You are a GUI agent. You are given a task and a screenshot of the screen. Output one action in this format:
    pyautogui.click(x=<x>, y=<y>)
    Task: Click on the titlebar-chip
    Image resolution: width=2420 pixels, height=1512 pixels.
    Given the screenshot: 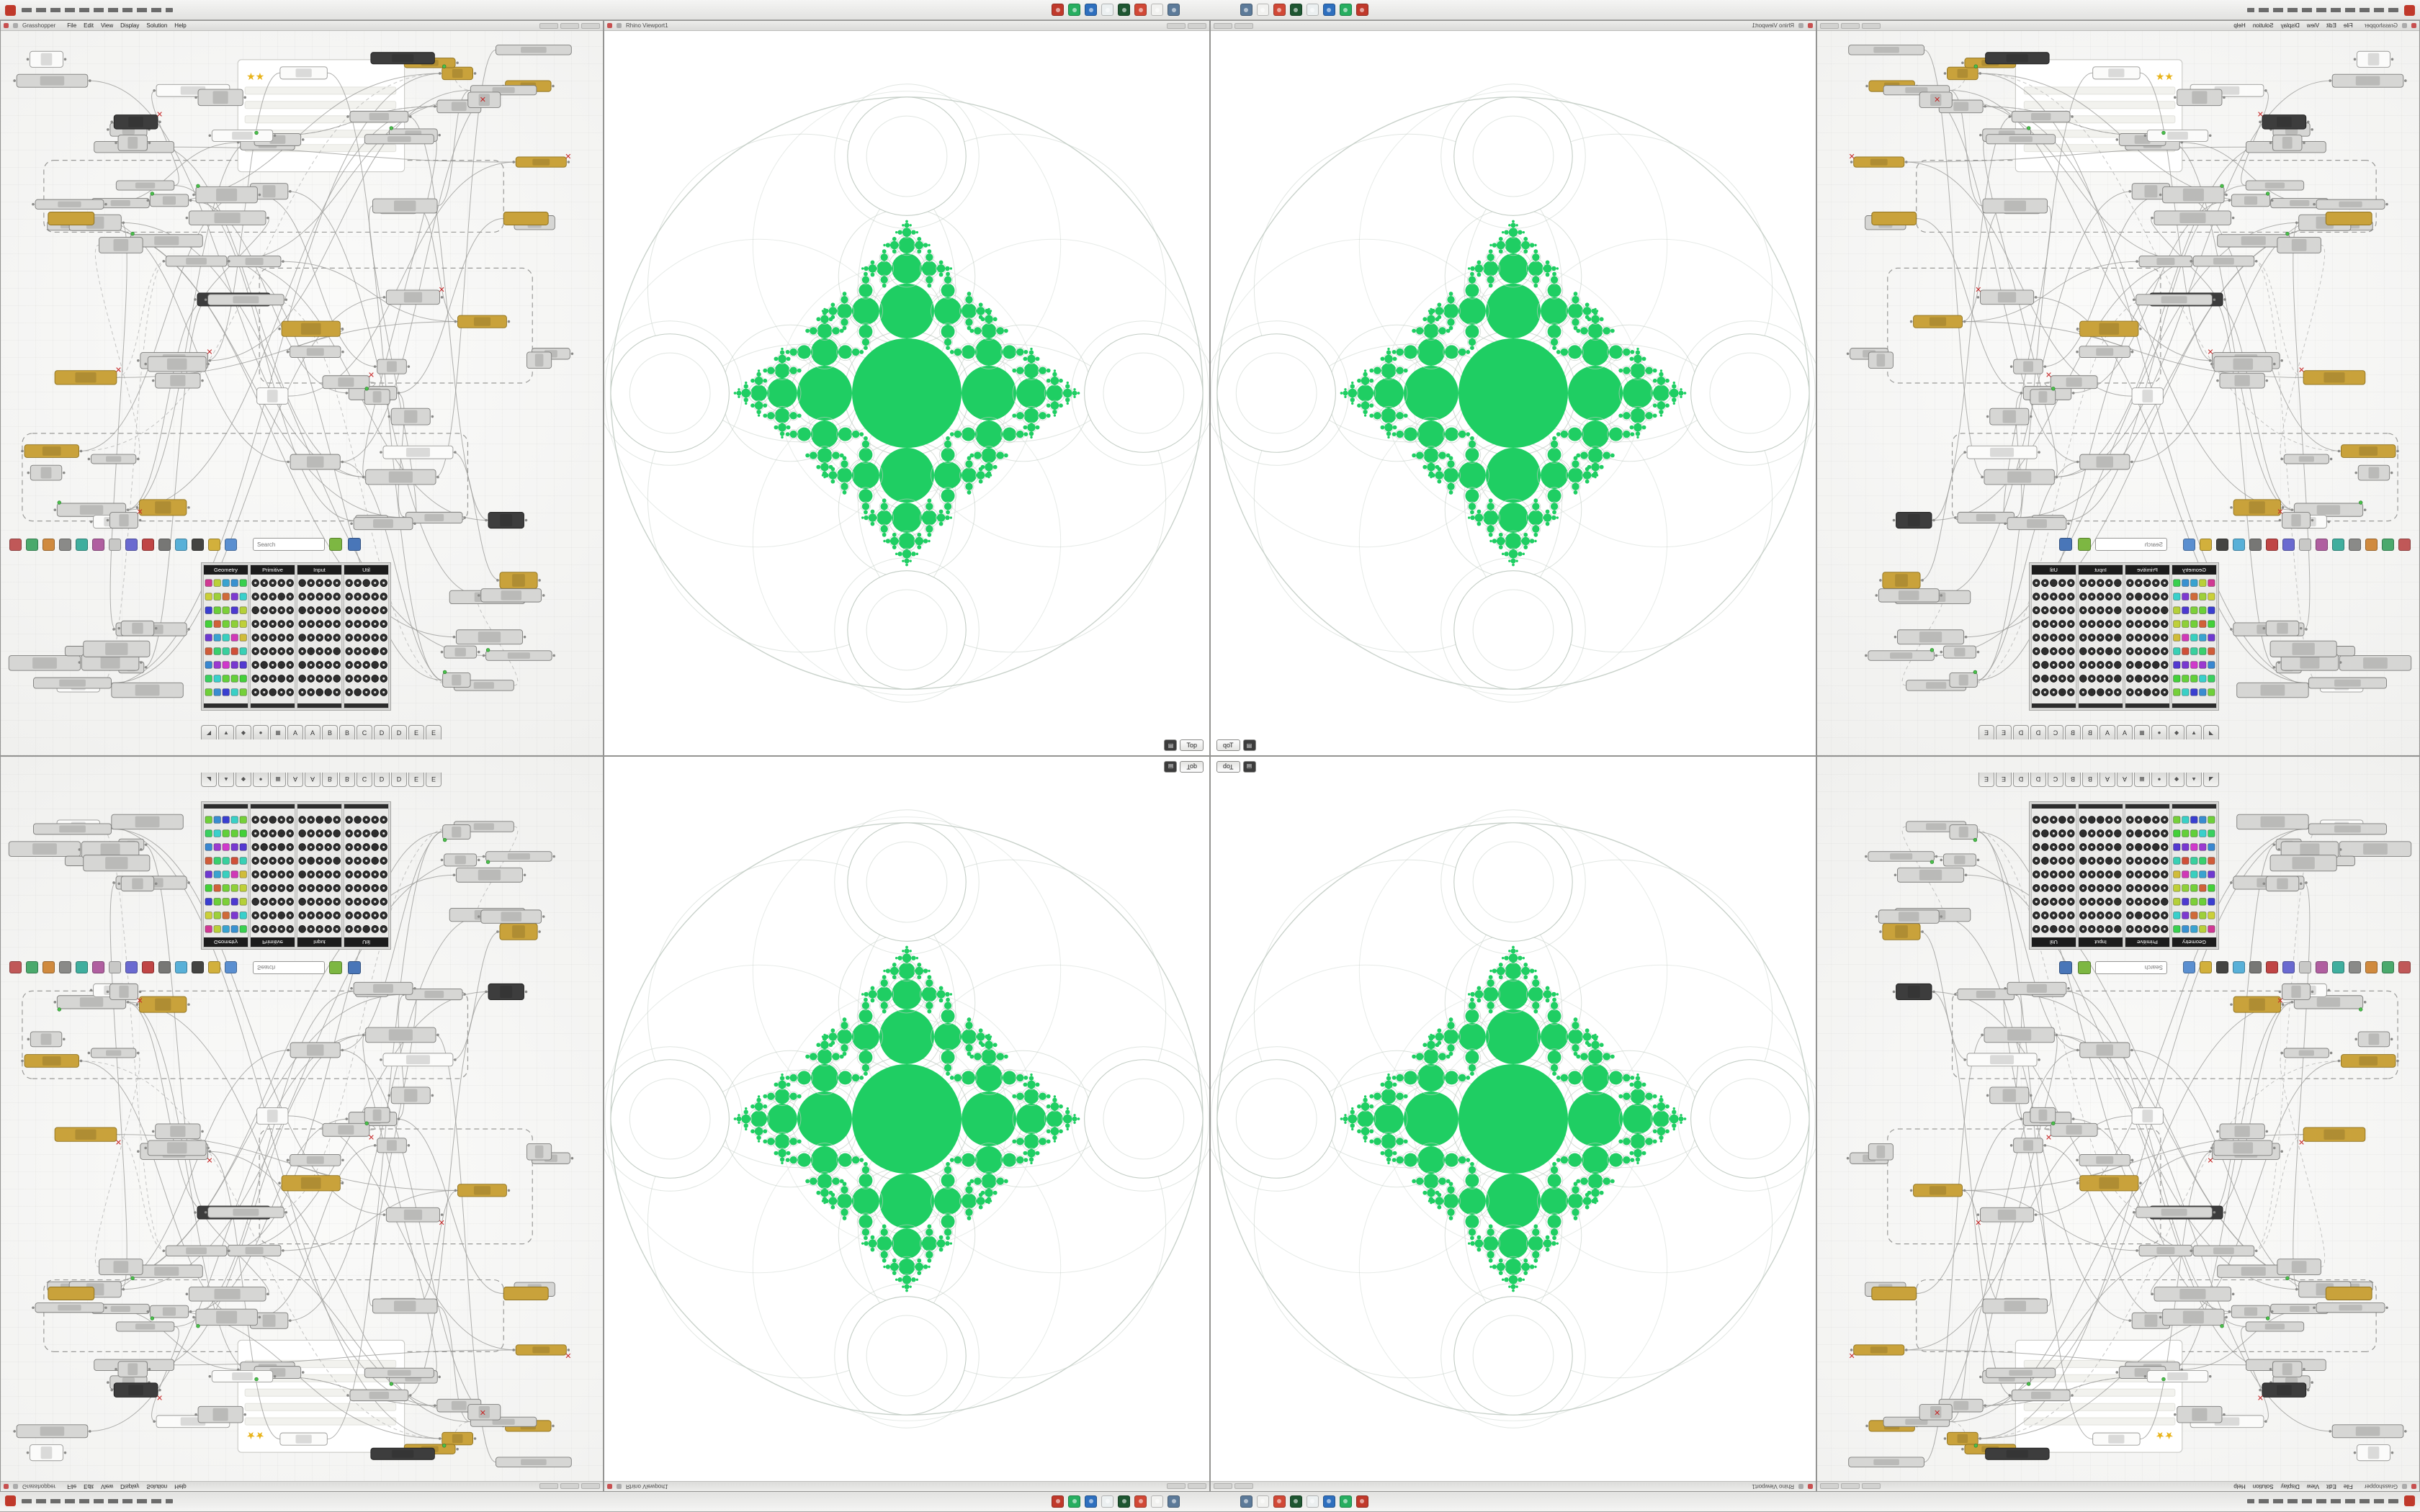 What is the action you would take?
    pyautogui.click(x=548, y=25)
    